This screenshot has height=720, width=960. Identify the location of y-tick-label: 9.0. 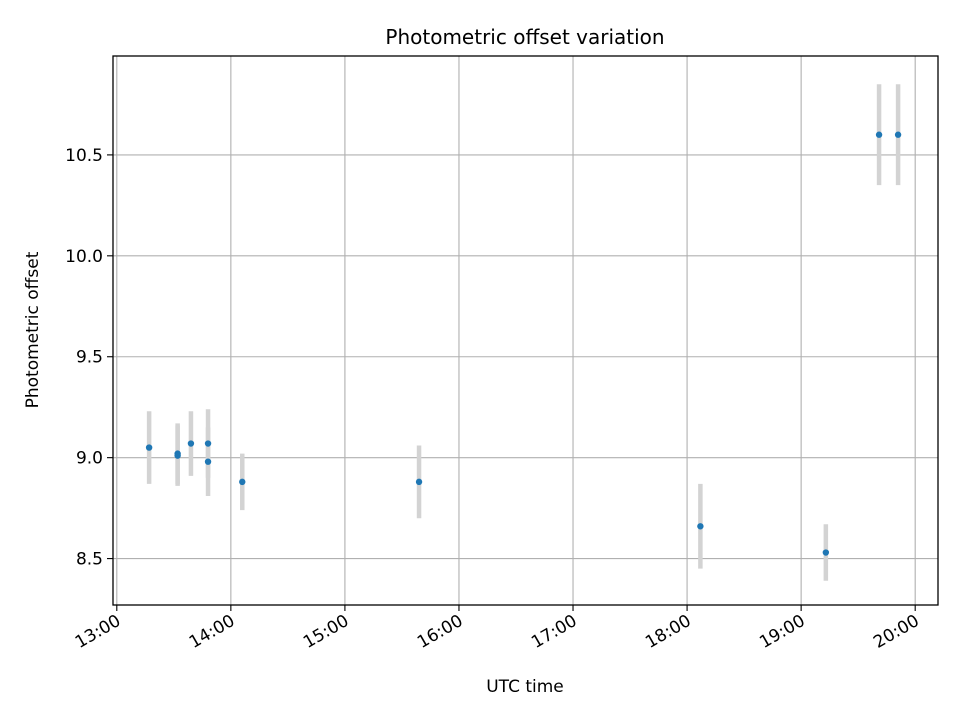
(89, 459).